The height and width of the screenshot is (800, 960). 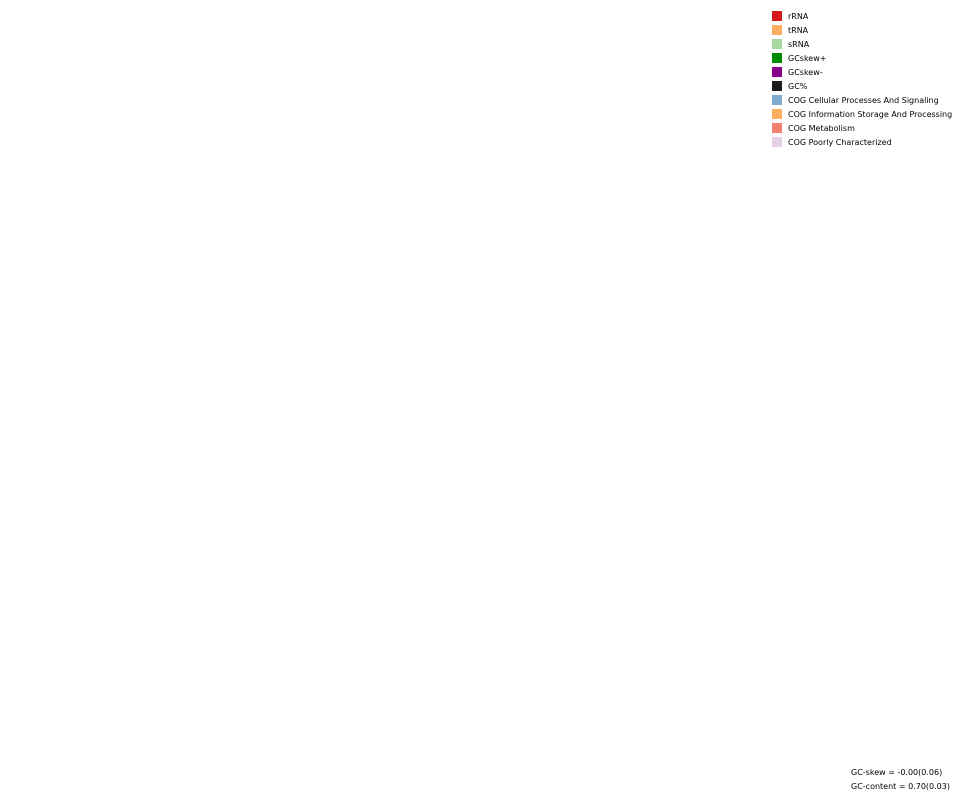 What do you see at coordinates (798, 86) in the screenshot?
I see `legend-label: GC%` at bounding box center [798, 86].